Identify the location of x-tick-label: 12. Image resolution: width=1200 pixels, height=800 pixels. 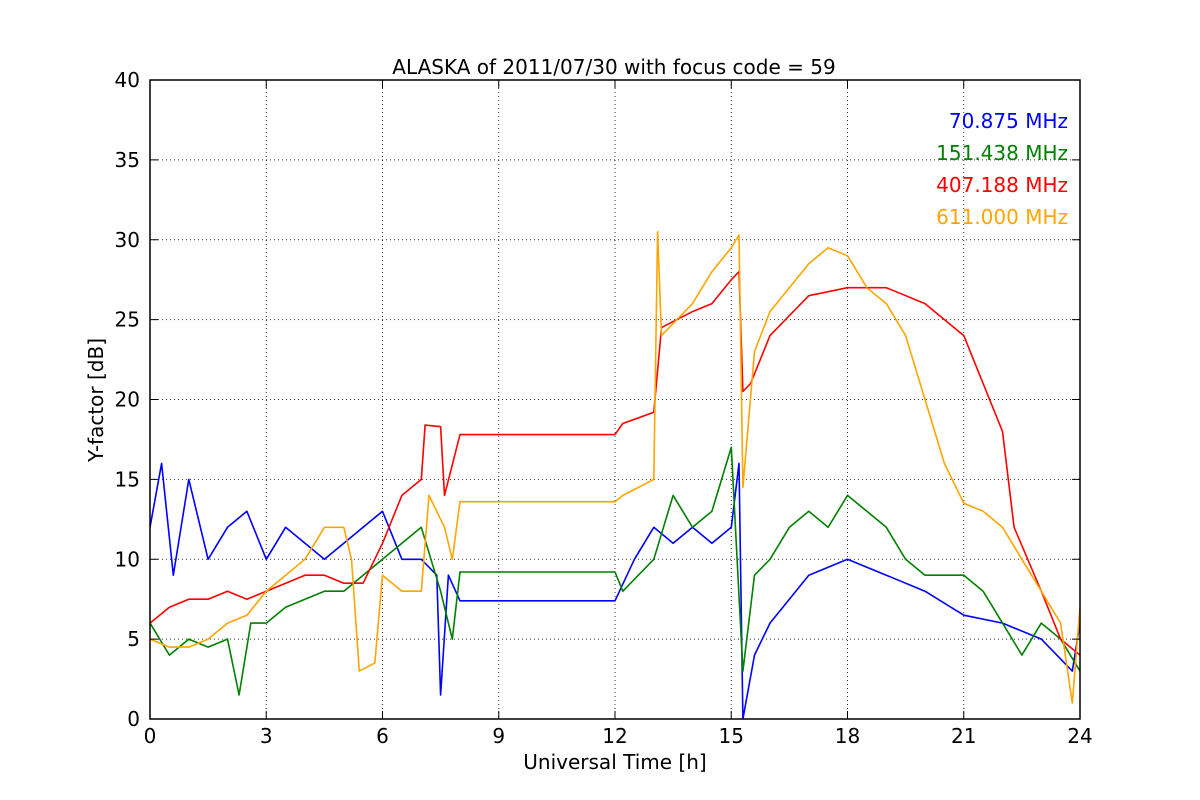
(614, 736).